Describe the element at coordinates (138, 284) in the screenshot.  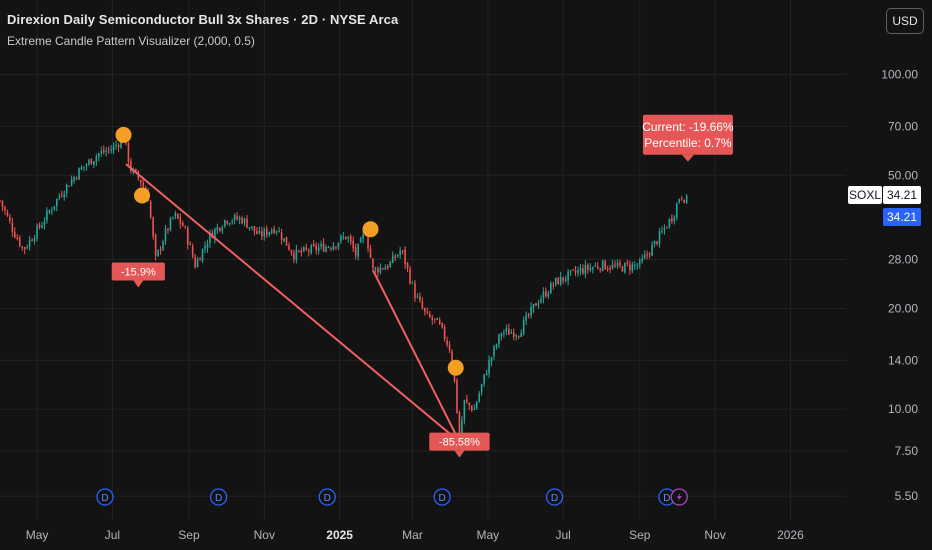
I see `change-label-pointer` at that location.